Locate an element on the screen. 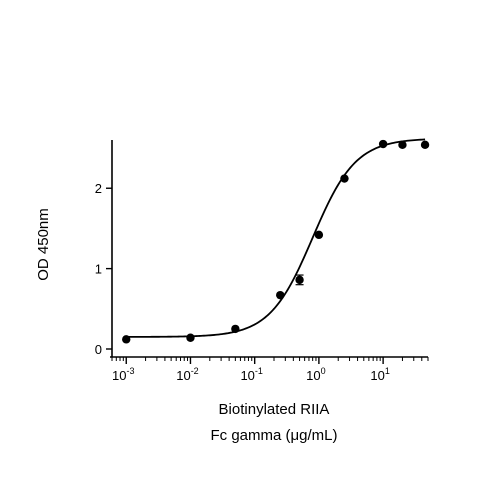  x-ticks: 10⁻³ 10⁻² 10⁻¹ 10⁰ 10¹ is located at coordinates (270, 370).